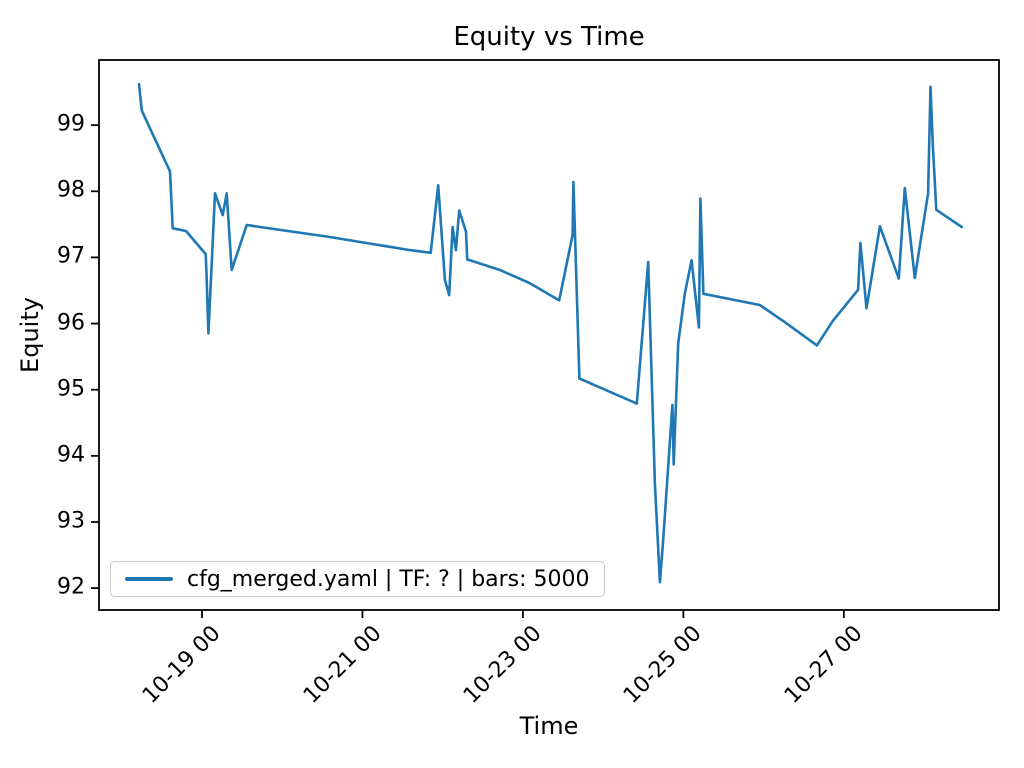 This screenshot has height=768, width=1024. I want to click on y-tick-label: 98, so click(71, 190).